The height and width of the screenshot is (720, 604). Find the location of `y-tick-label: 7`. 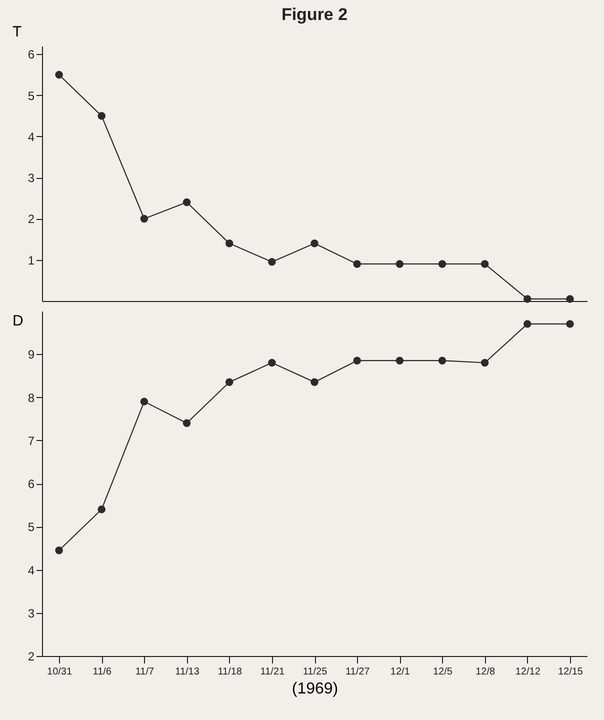

y-tick-label: 7 is located at coordinates (31, 441).